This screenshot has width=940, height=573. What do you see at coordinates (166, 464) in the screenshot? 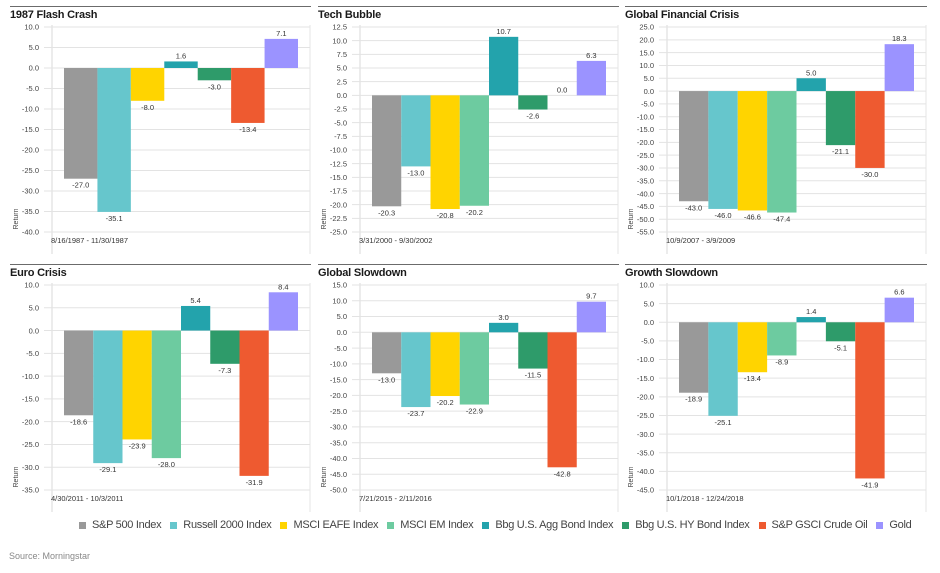
I see `data-label-msci-em-index: -28.0` at bounding box center [166, 464].